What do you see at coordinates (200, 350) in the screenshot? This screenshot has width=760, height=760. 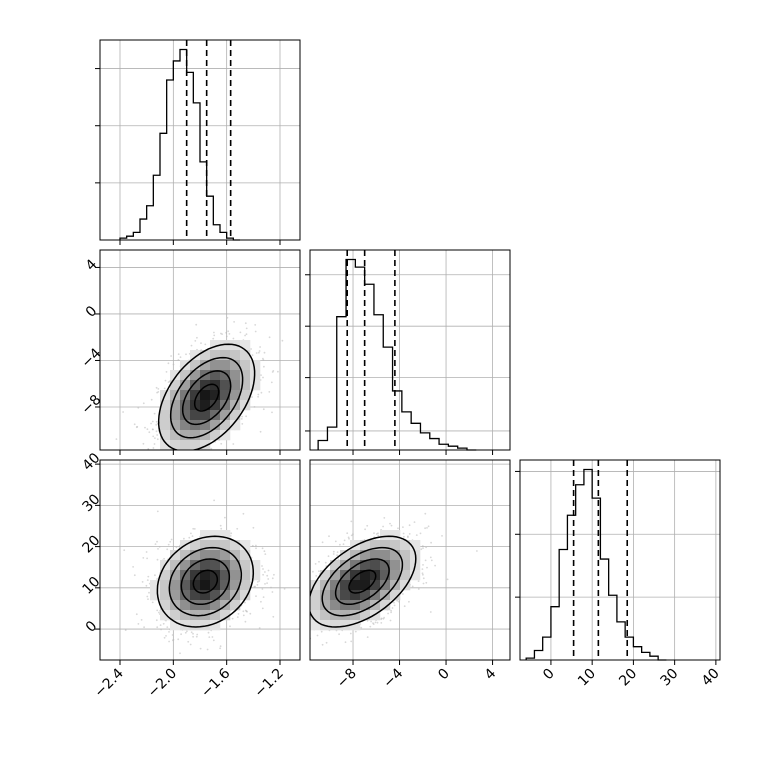 I see `panel-frame` at bounding box center [200, 350].